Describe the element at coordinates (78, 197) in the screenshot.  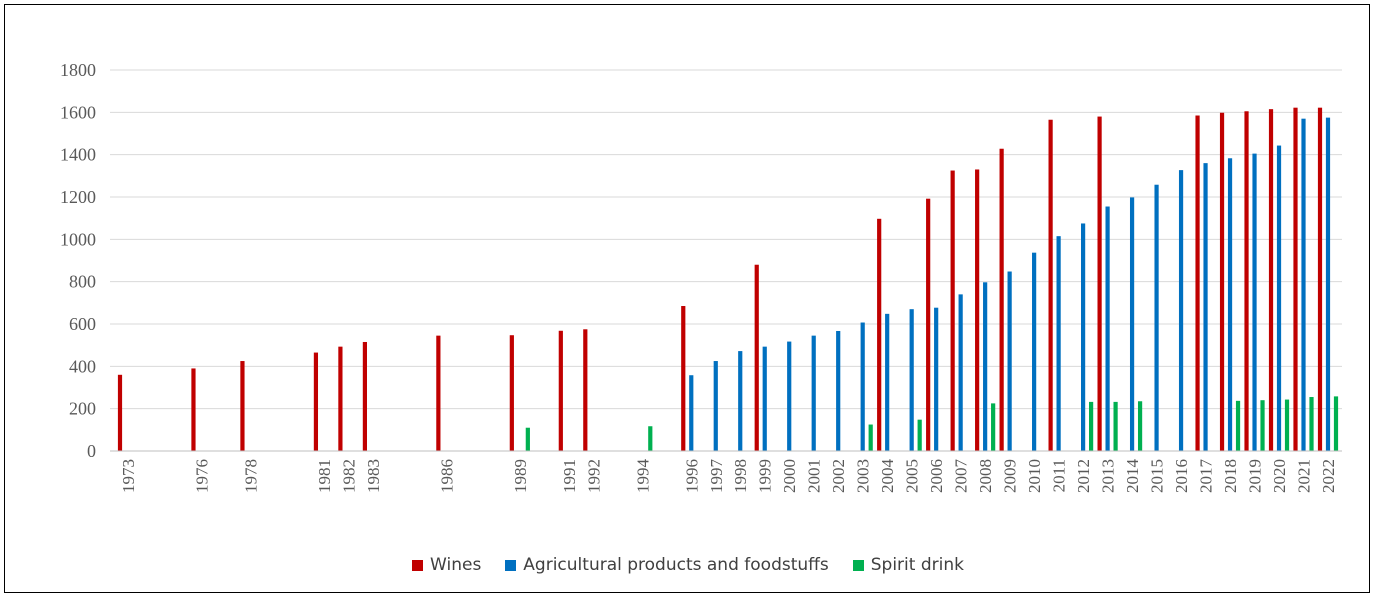
I see `y-tick-label: 1200` at that location.